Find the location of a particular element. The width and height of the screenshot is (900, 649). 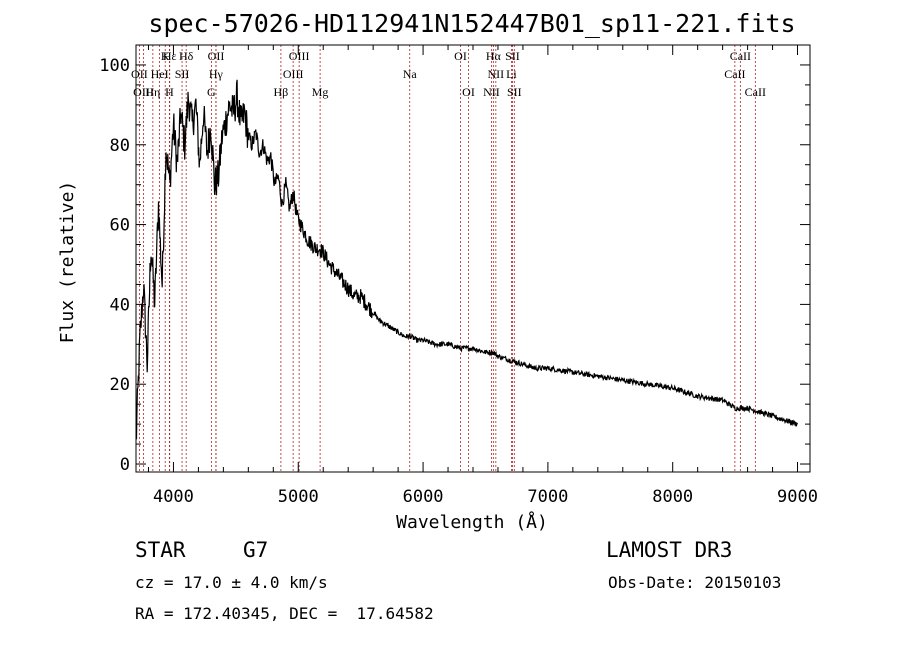

x-tick-label-3: 7000 is located at coordinates (547, 497).